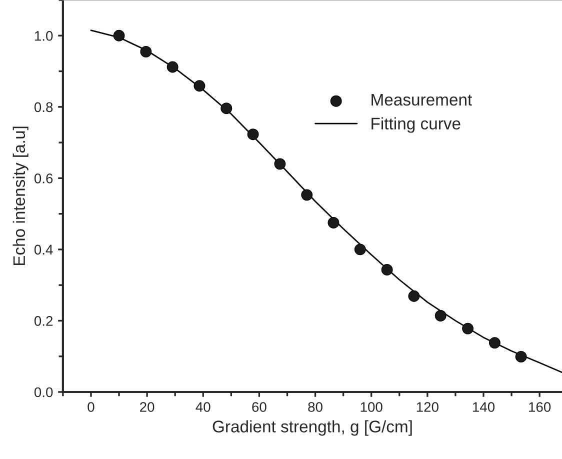 This screenshot has width=562, height=459. What do you see at coordinates (147, 407) in the screenshot?
I see `x-tick-label: 20` at bounding box center [147, 407].